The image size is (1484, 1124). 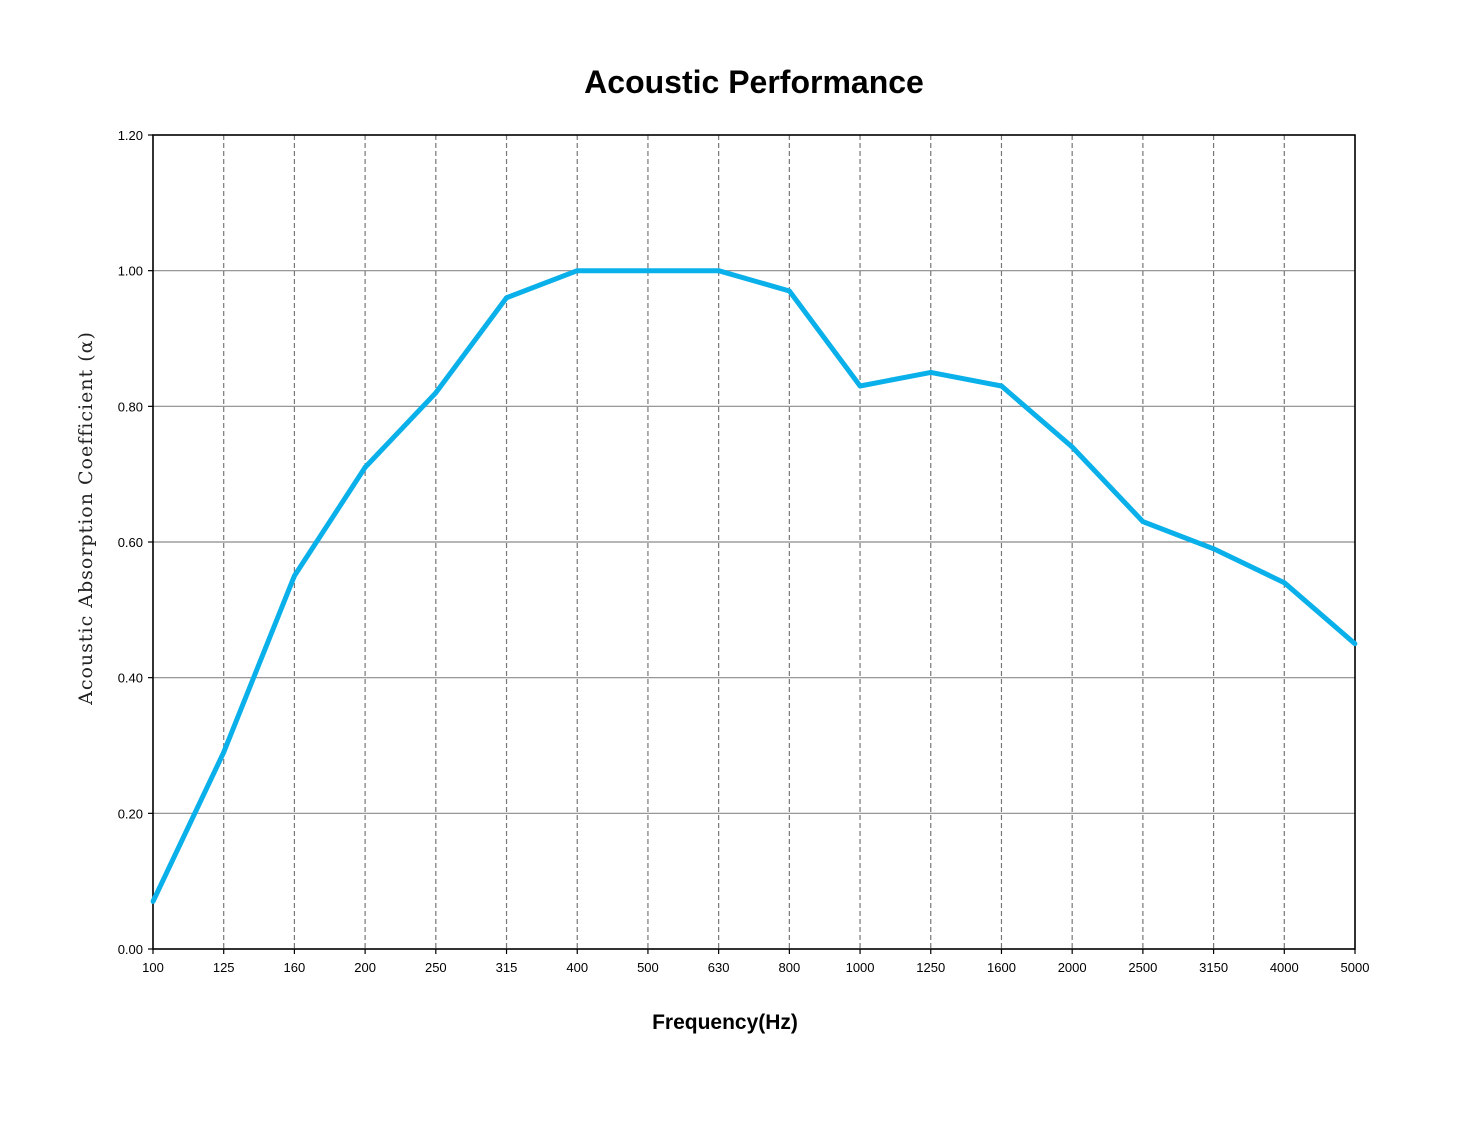 What do you see at coordinates (130, 813) in the screenshot?
I see `y-tick-label: 0.20` at bounding box center [130, 813].